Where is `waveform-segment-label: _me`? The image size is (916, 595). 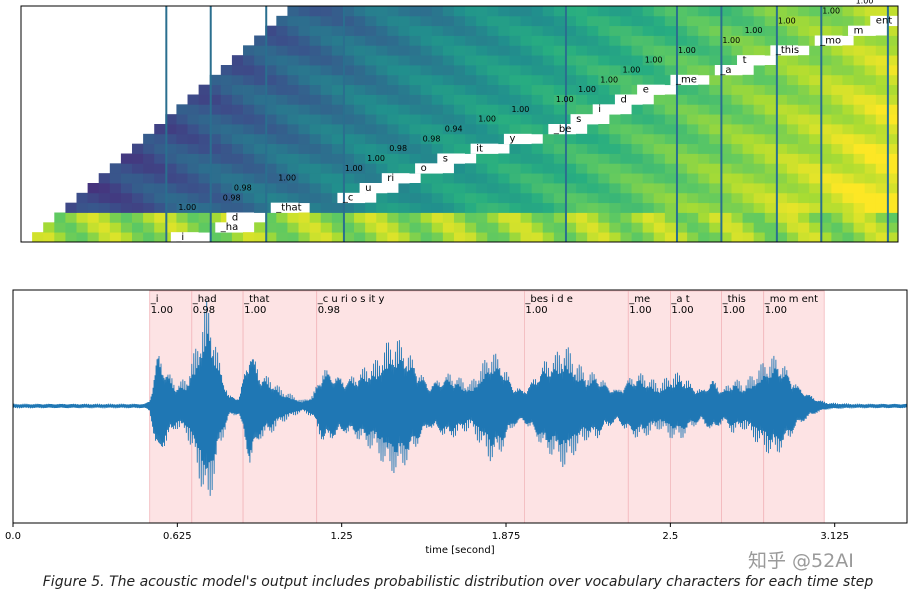
waveform-segment-label: _me is located at coordinates (639, 299).